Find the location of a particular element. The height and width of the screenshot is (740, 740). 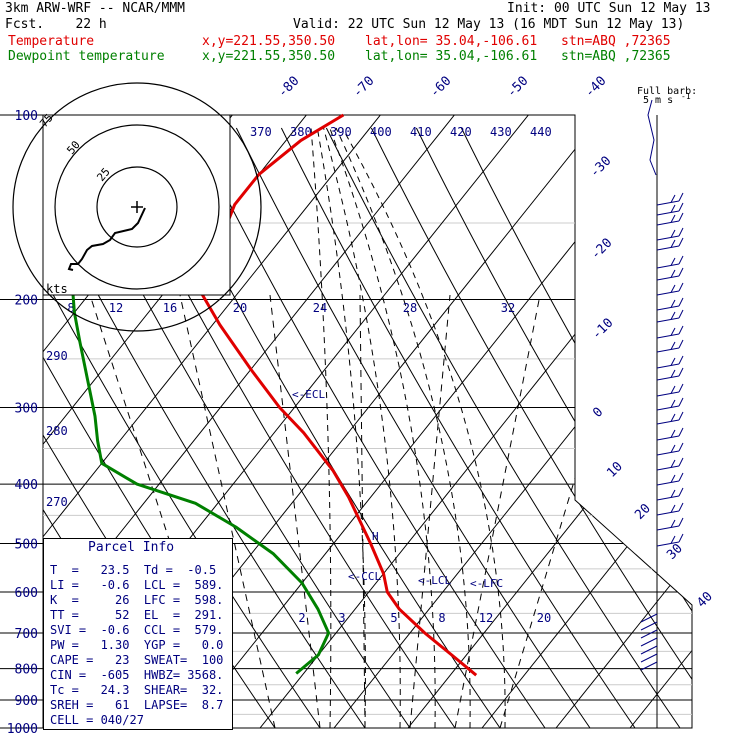

parcel-row: CAPE = 23 SWEAT= 100 is located at coordinates (137, 660).